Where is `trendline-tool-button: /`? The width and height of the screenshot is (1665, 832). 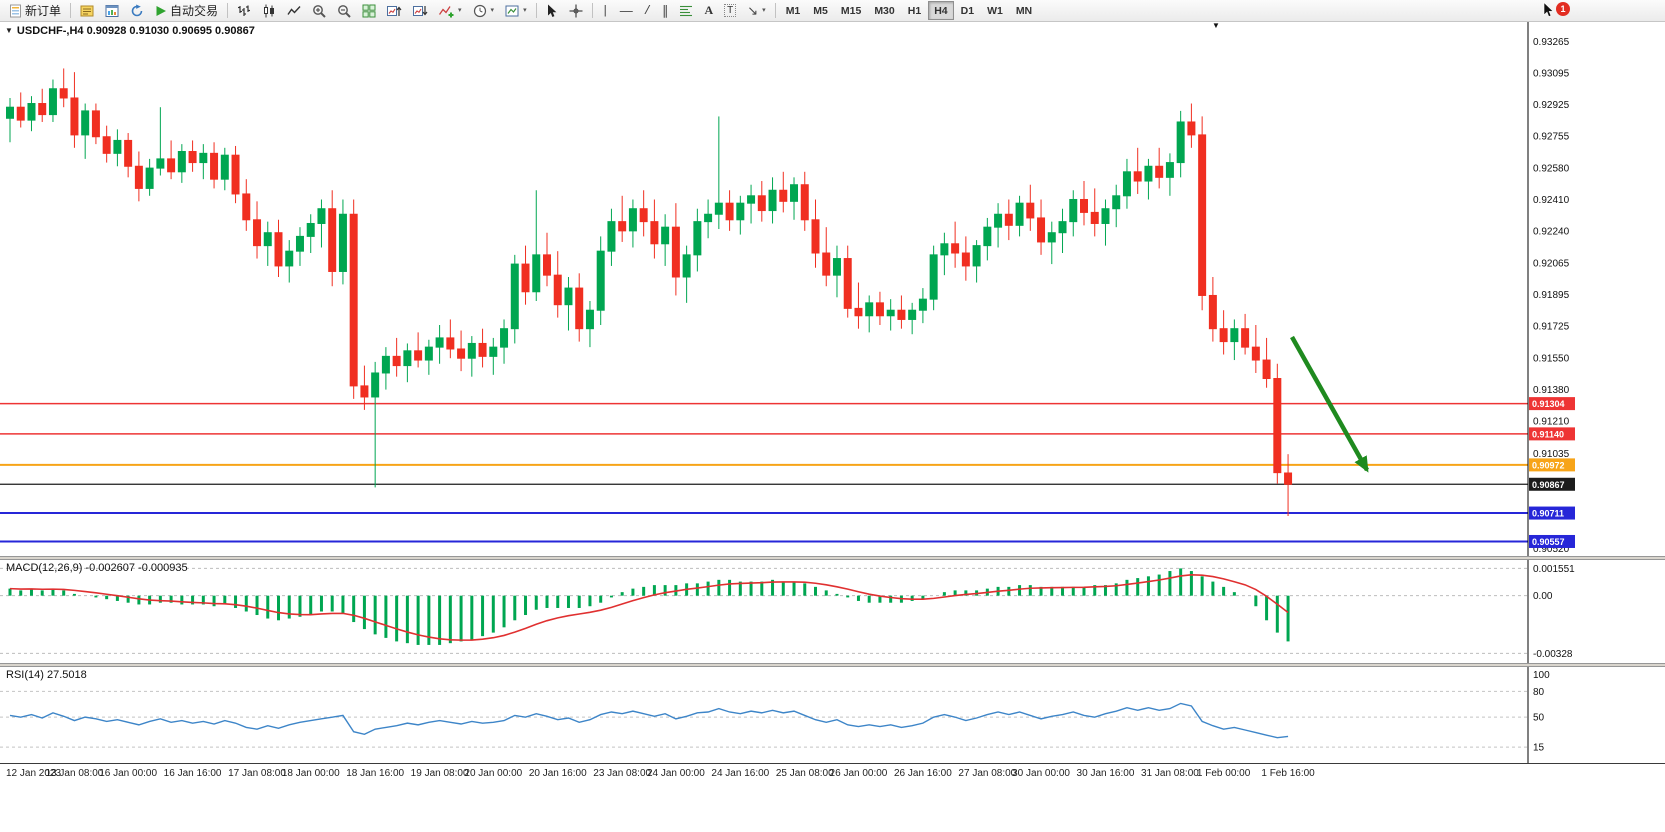
trendline-tool-button: / is located at coordinates (647, 11).